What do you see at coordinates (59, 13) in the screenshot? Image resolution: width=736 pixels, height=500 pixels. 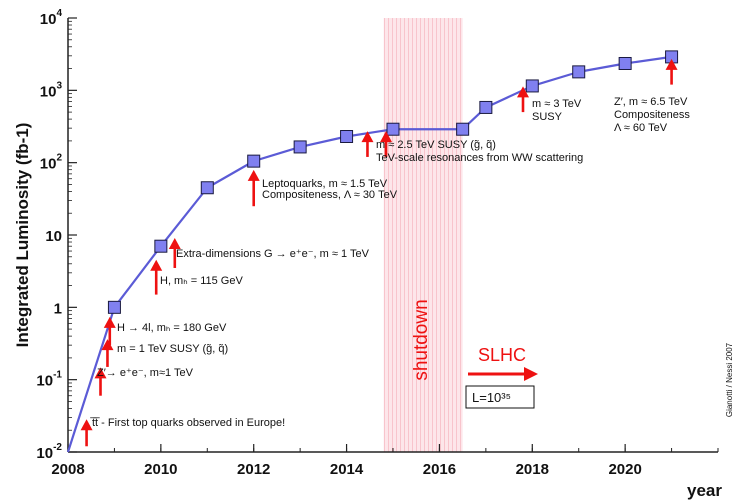 I see `y-tick-exponent: 4` at bounding box center [59, 13].